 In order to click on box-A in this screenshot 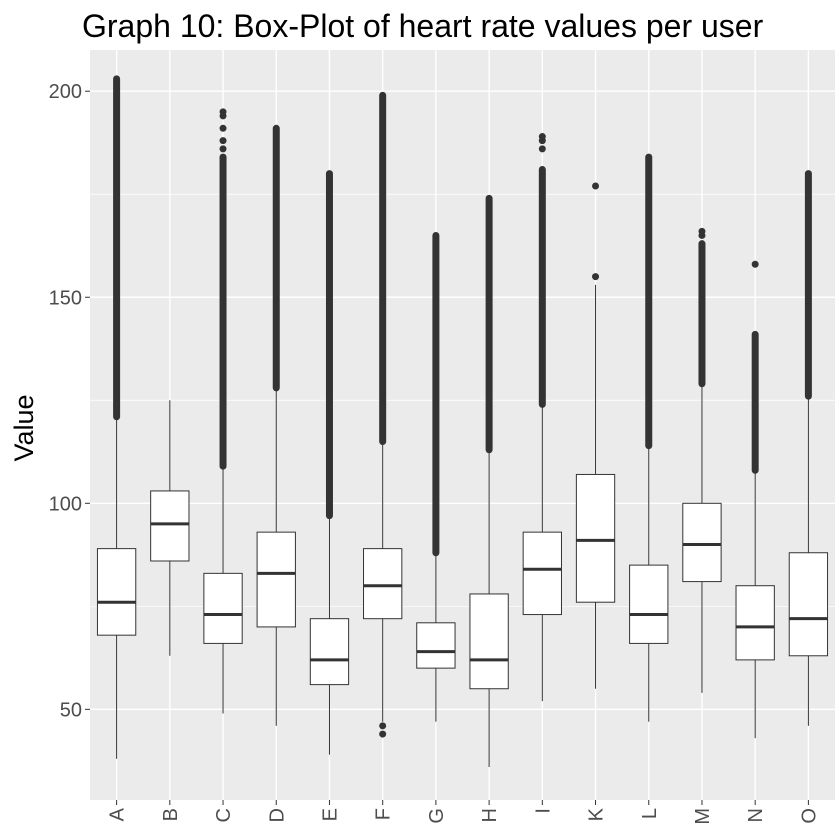, I will do `click(116, 417)`.